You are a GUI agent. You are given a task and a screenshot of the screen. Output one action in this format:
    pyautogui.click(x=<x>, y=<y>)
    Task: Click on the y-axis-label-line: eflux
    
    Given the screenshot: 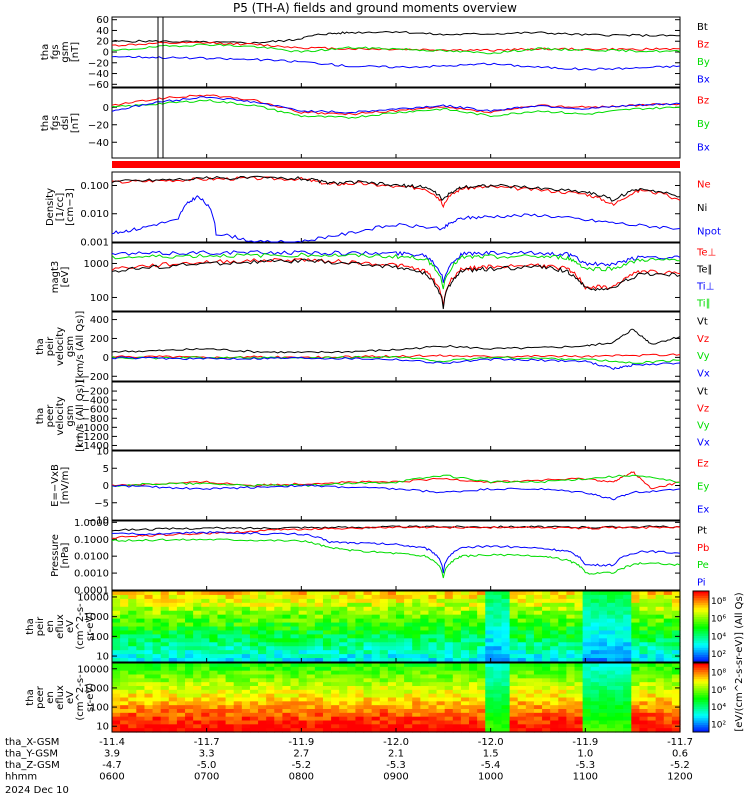 What is the action you would take?
    pyautogui.click(x=60, y=697)
    